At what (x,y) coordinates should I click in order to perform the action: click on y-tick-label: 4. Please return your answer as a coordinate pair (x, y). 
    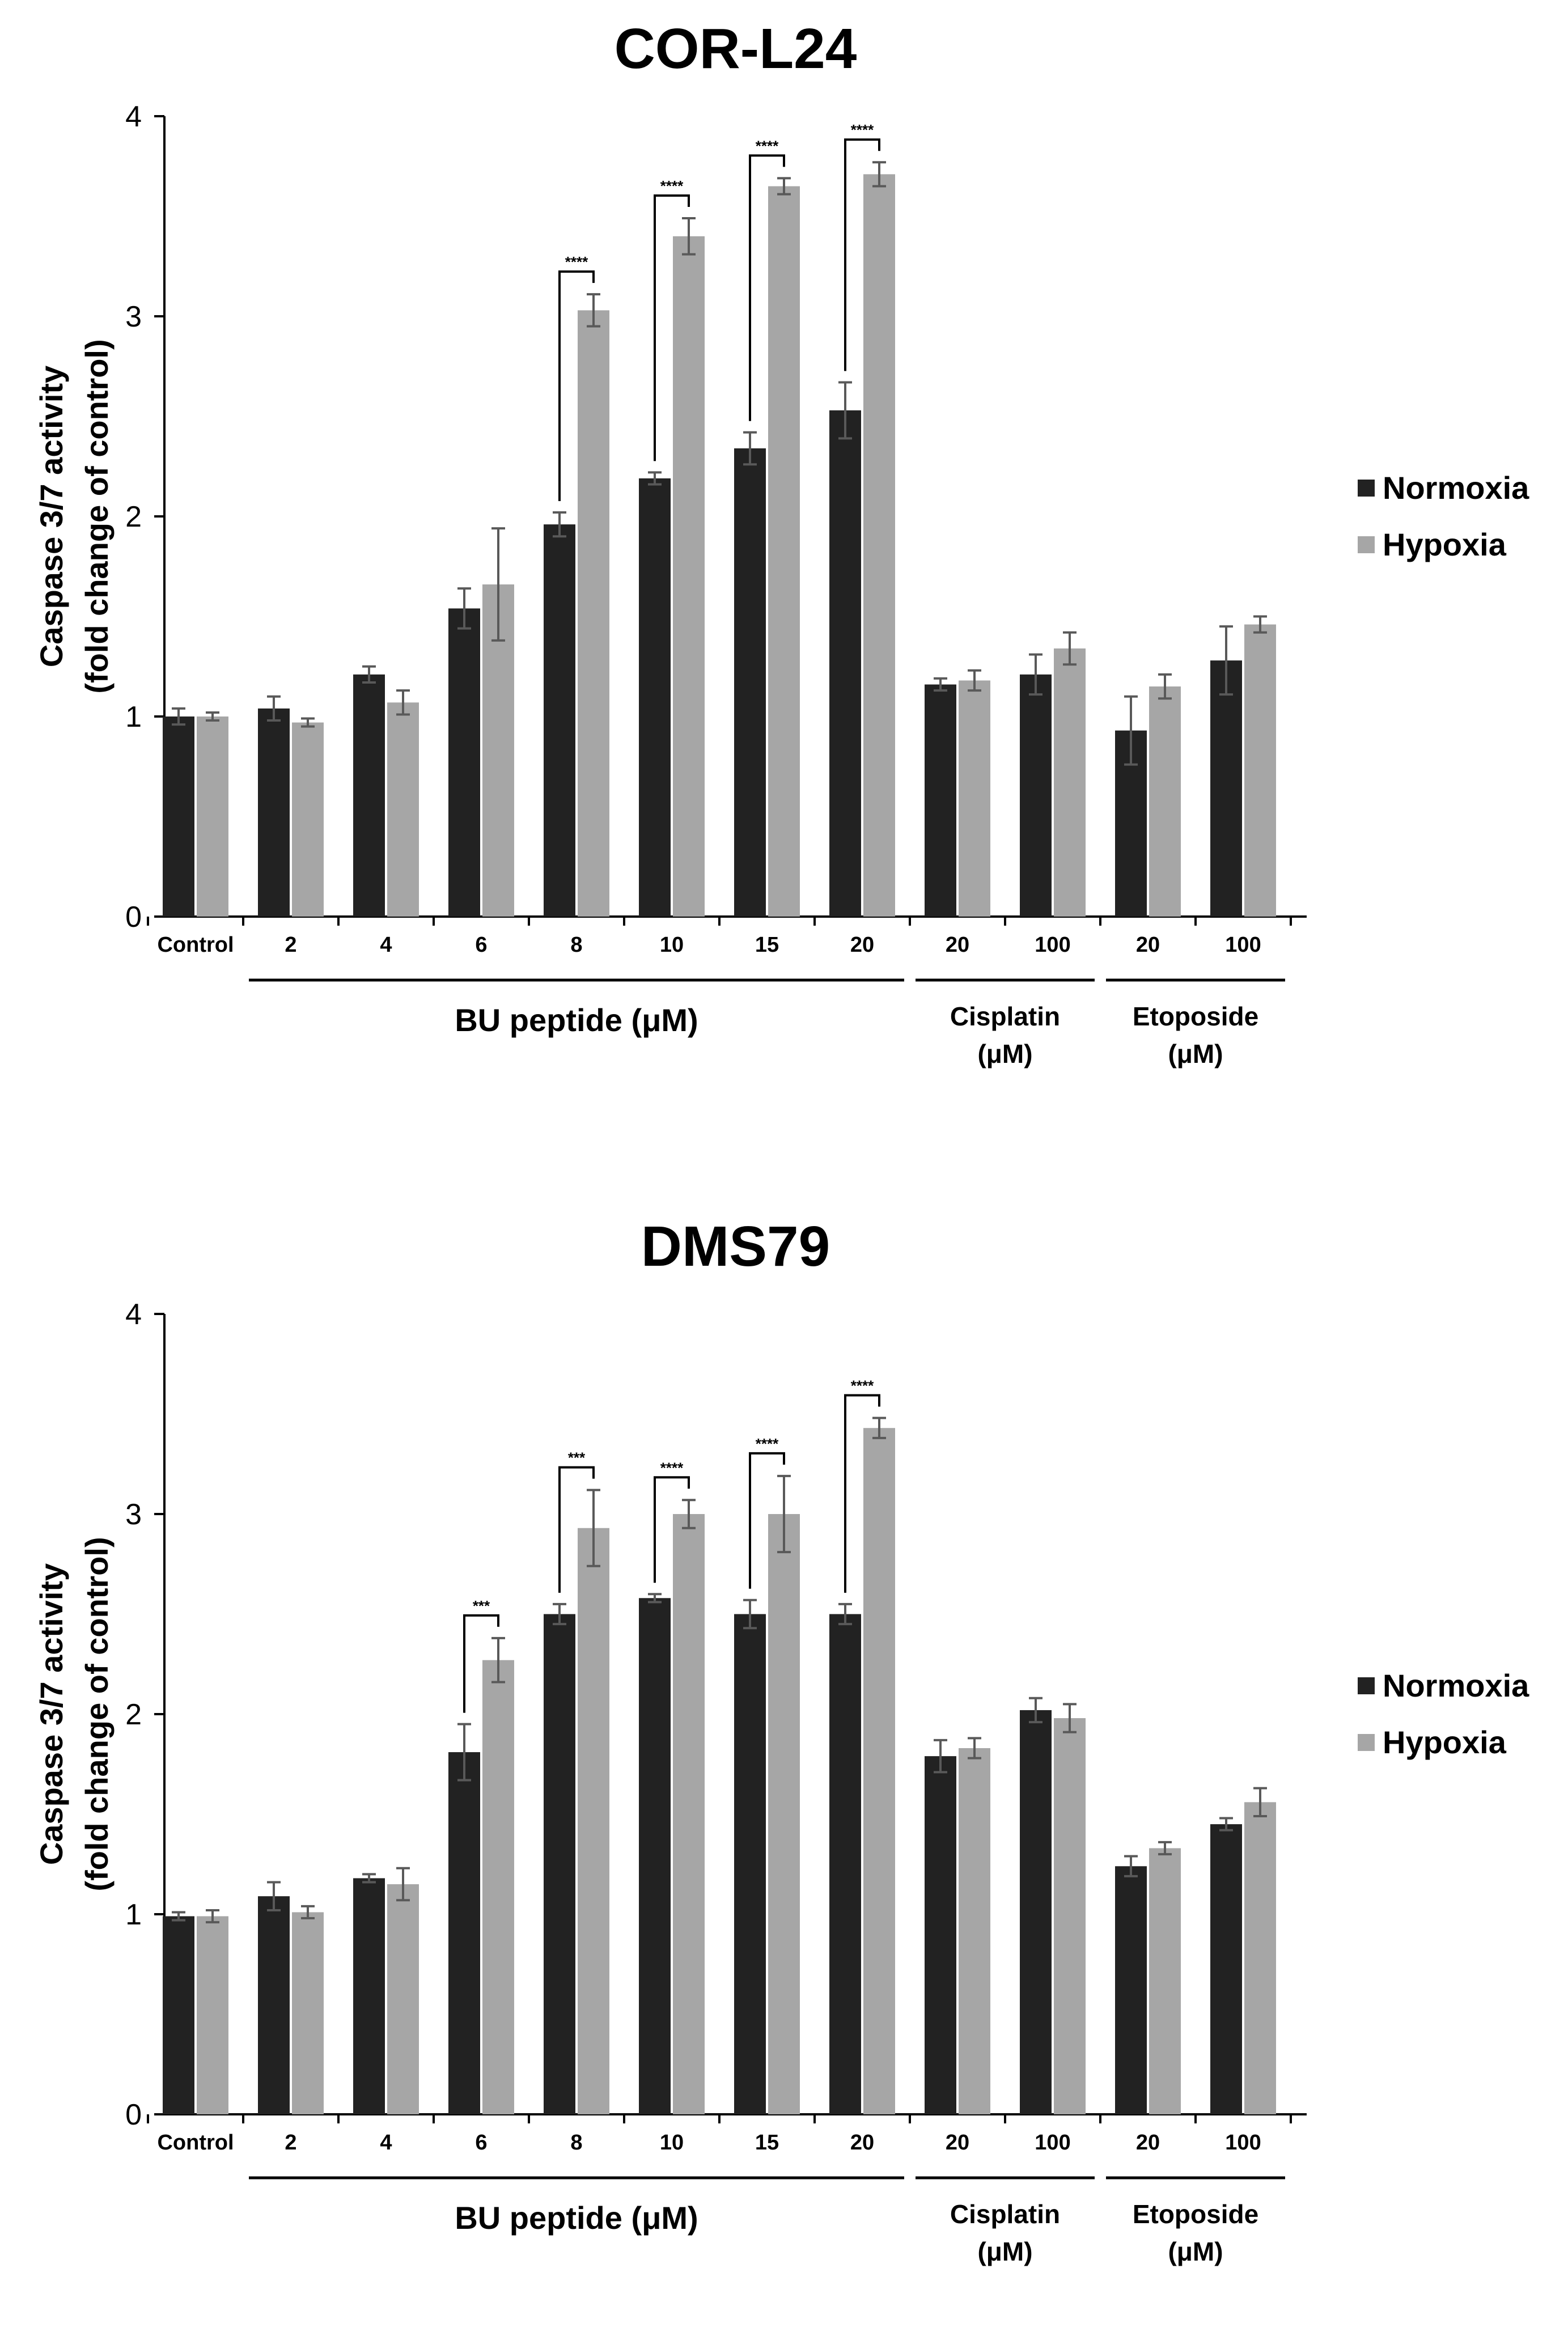
    Looking at the image, I should click on (133, 1314).